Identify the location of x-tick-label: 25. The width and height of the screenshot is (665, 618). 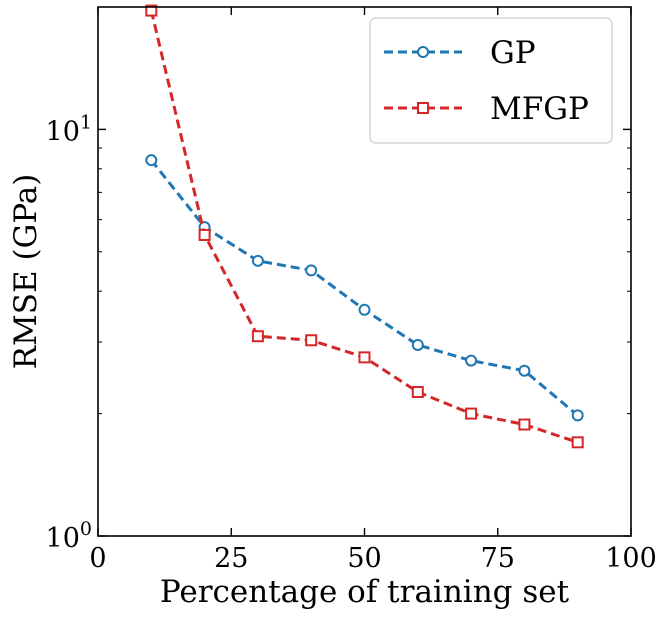
(231, 558).